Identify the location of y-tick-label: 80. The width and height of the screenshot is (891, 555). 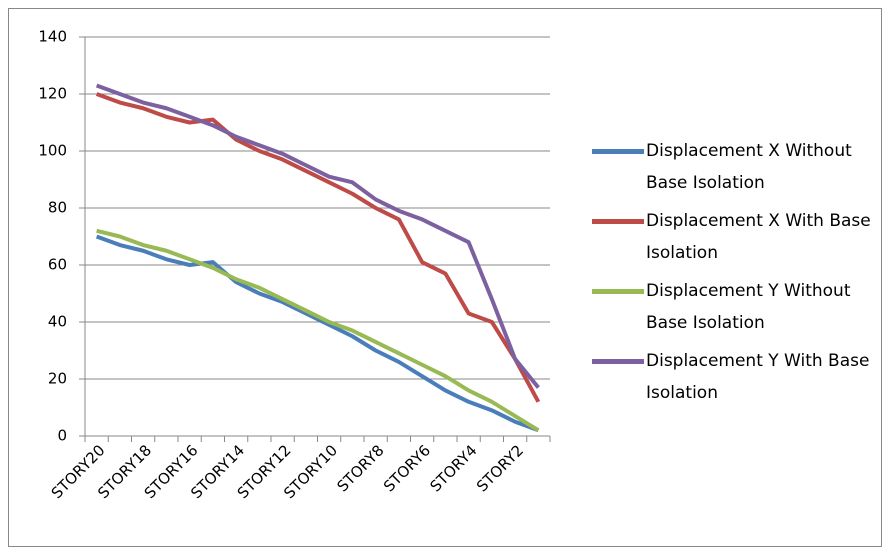
(57, 208).